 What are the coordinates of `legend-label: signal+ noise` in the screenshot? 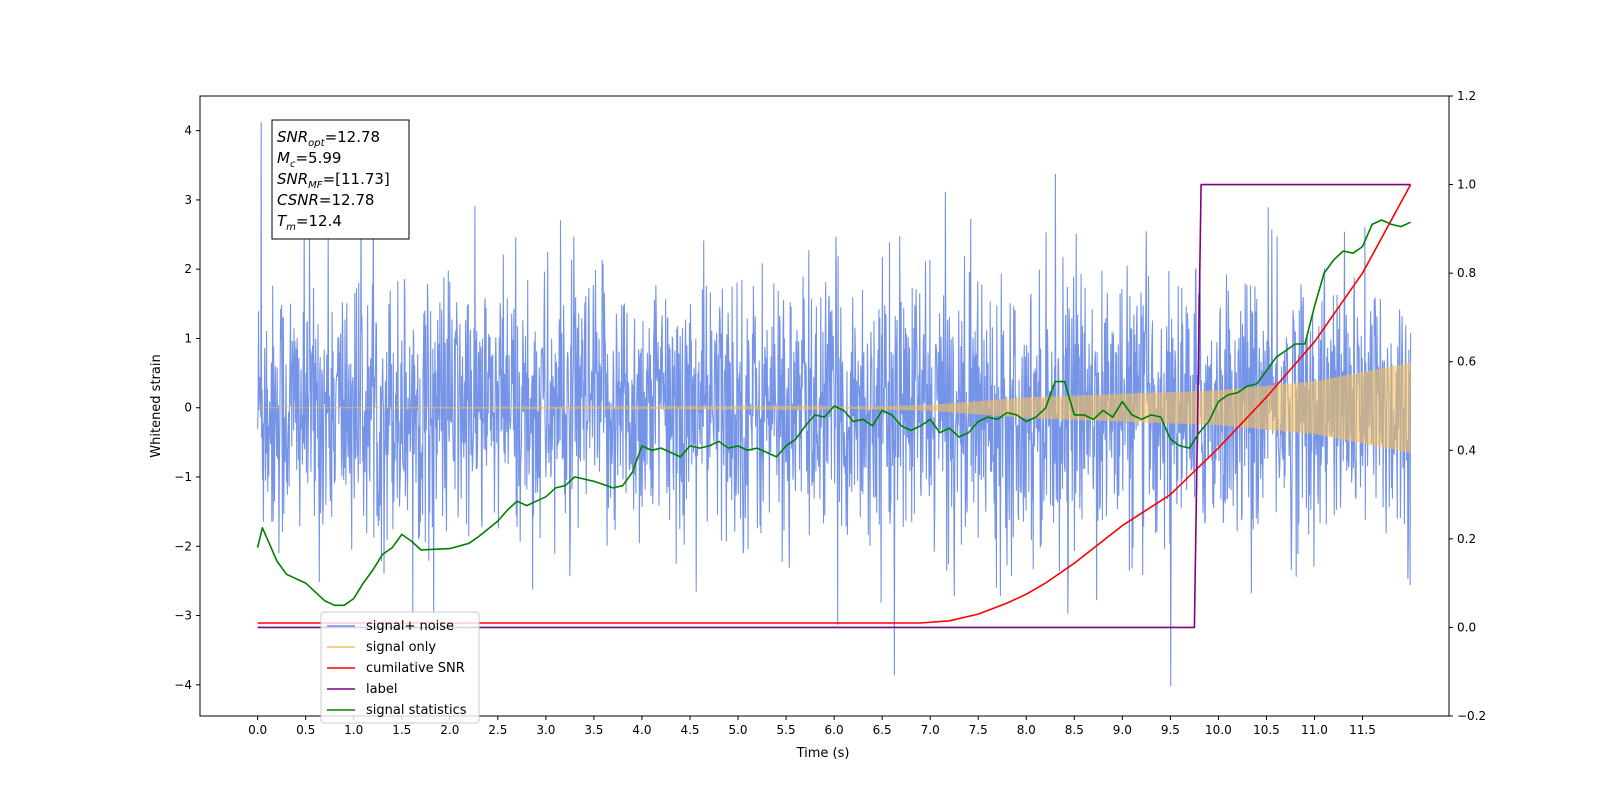 It's located at (410, 626).